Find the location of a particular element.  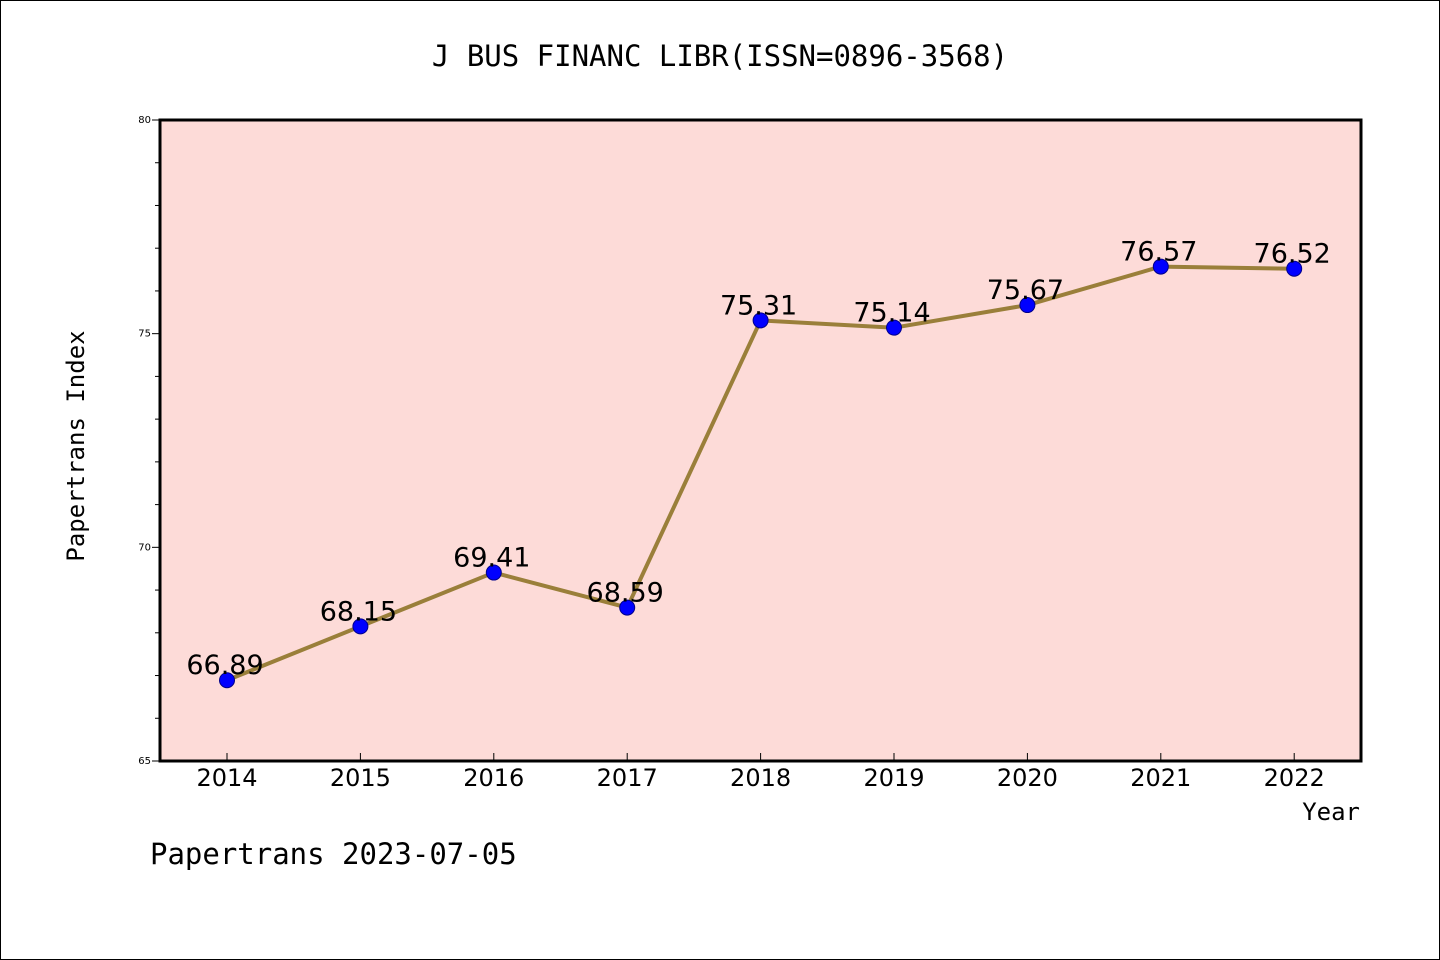

data-label: 76.52 is located at coordinates (1292, 254).